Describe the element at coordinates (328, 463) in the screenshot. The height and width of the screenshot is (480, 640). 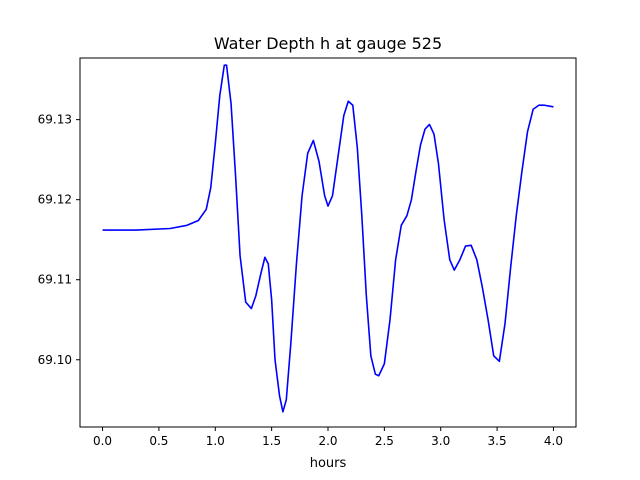
I see `x-axis-label: hours` at that location.